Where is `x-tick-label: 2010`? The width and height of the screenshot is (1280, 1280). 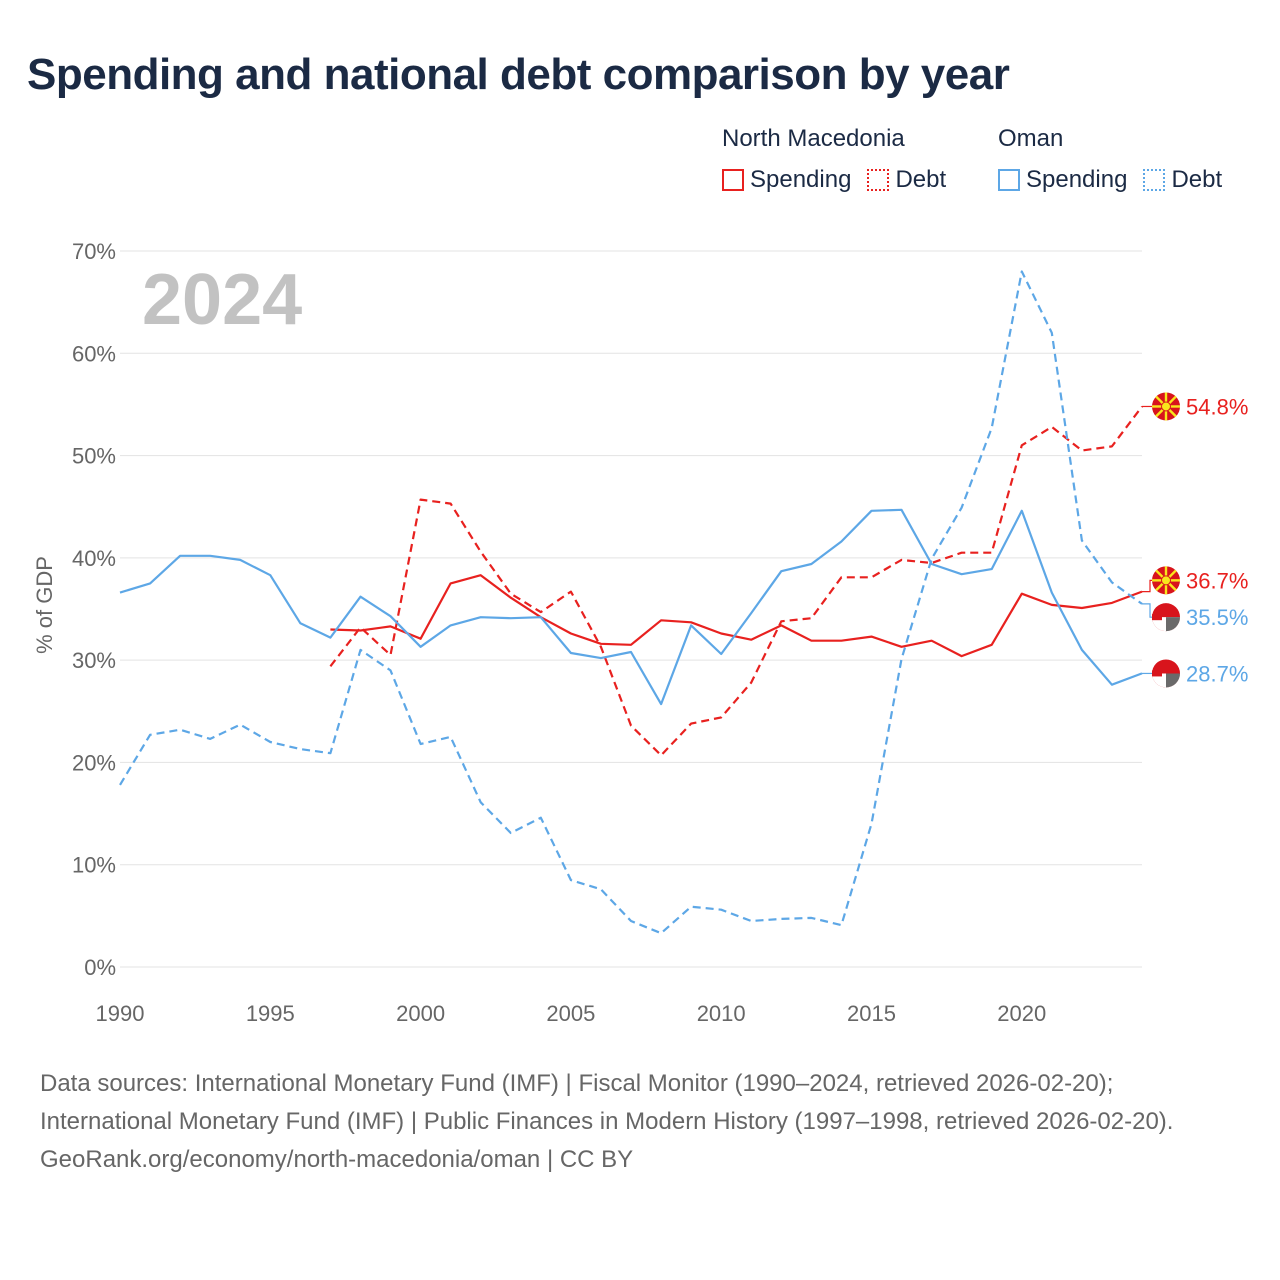
x-tick-label: 2010 is located at coordinates (721, 1013).